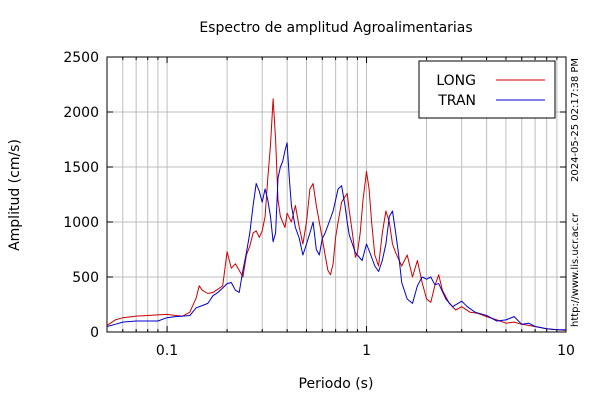 Image resolution: width=600 pixels, height=400 pixels. What do you see at coordinates (15, 195) in the screenshot?
I see `y-axis-label: Amplitud (cm/s)` at bounding box center [15, 195].